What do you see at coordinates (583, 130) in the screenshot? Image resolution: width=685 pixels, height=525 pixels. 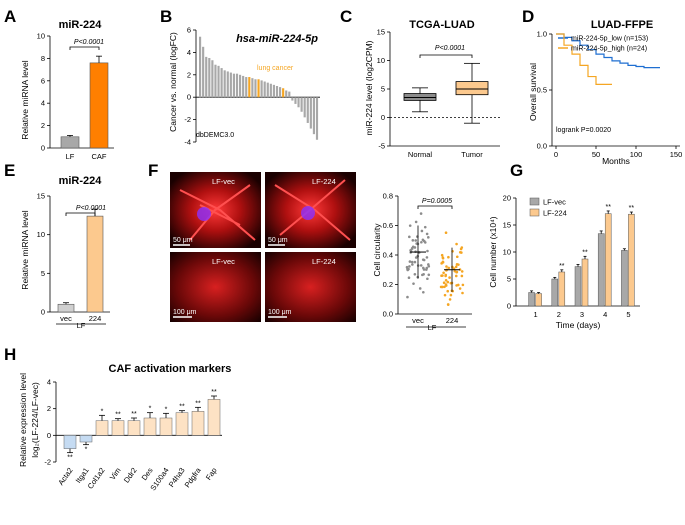 I see `panel-d-stat: logrank P=0.0020` at bounding box center [583, 130].